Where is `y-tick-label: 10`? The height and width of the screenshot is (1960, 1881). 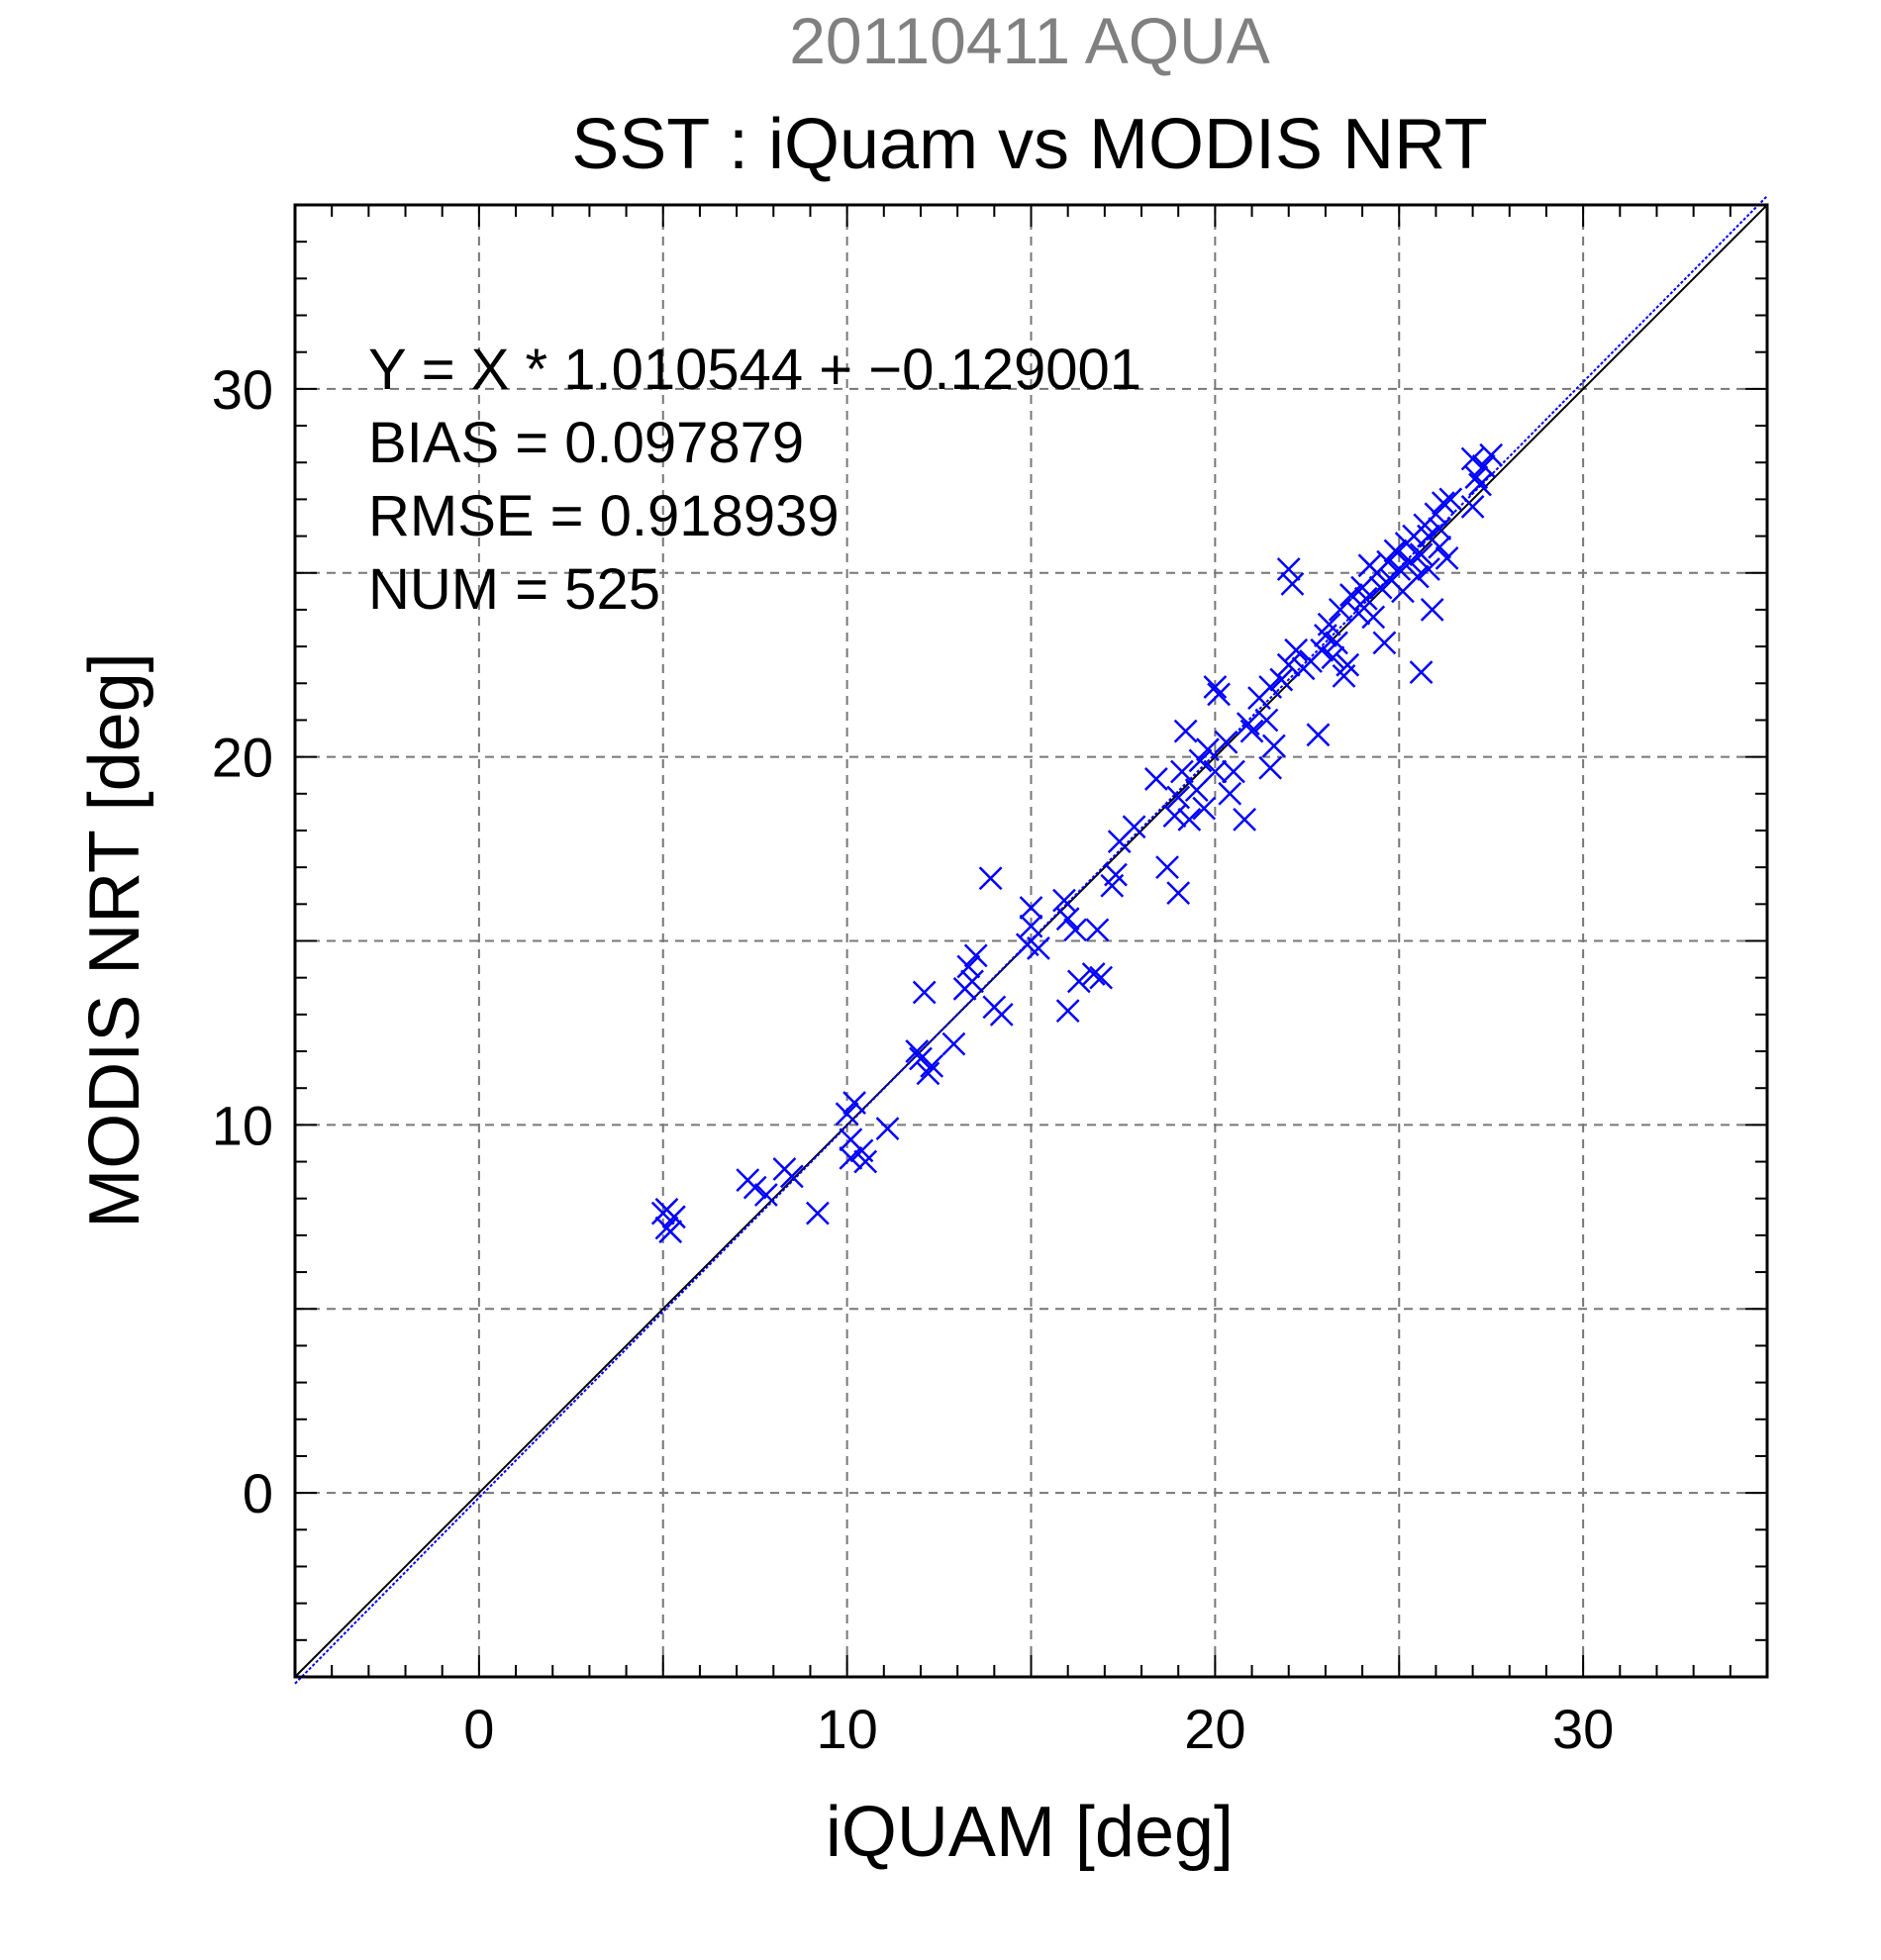
y-tick-label: 10 is located at coordinates (243, 1125).